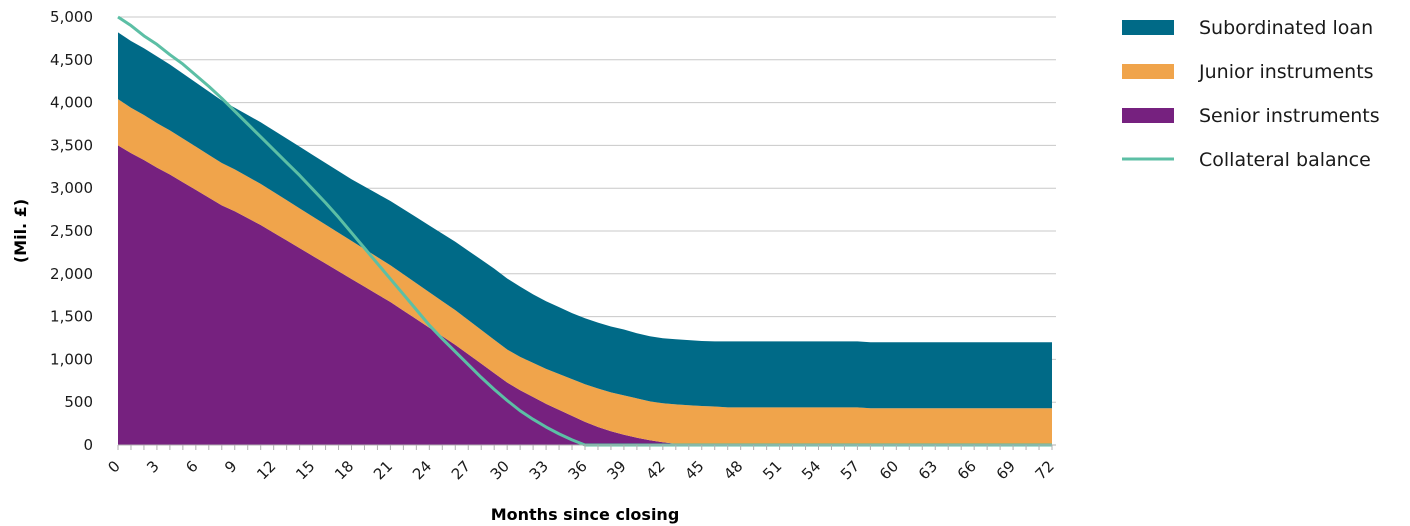 The width and height of the screenshot is (1410, 526). I want to click on x-tick-label: 3, so click(152, 466).